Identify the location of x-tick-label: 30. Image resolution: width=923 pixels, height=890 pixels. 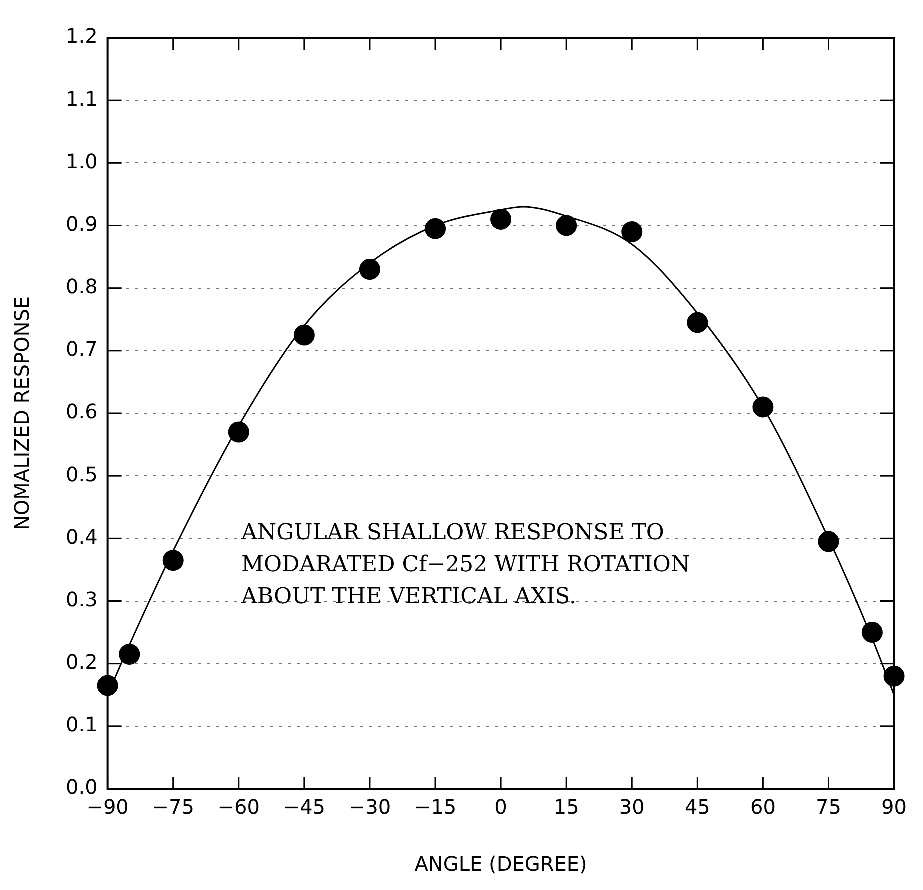
(632, 807).